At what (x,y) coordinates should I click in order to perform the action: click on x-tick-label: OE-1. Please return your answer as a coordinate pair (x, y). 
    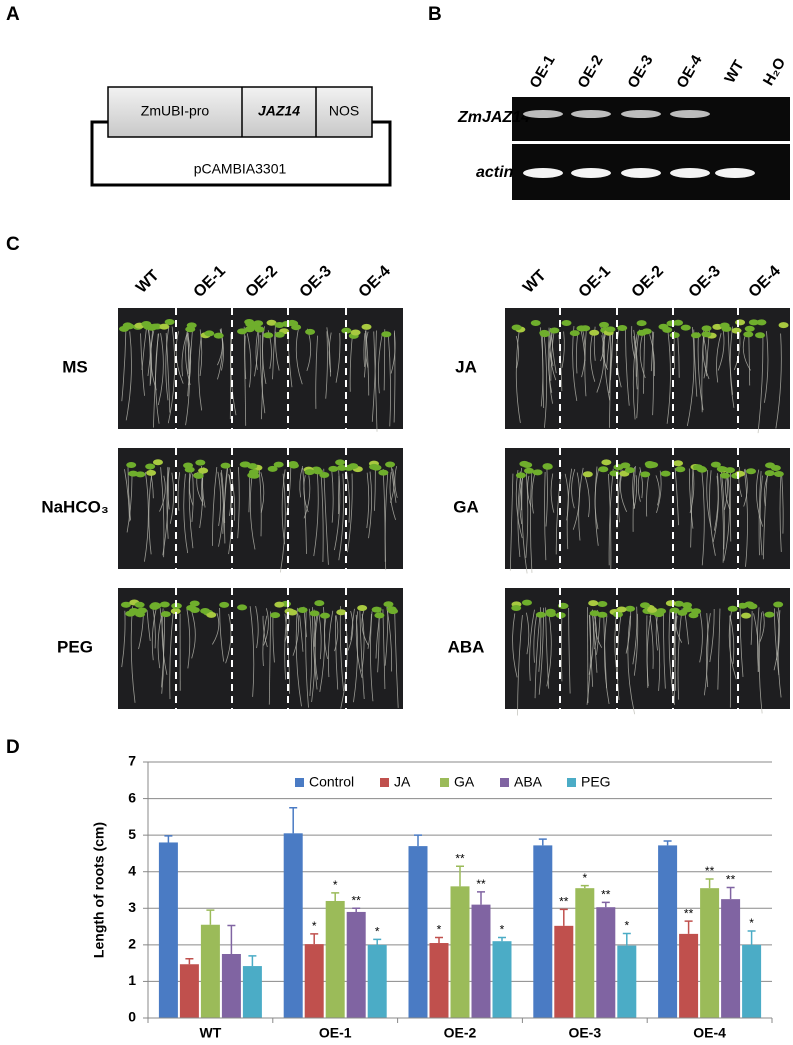
    Looking at the image, I should click on (335, 1033).